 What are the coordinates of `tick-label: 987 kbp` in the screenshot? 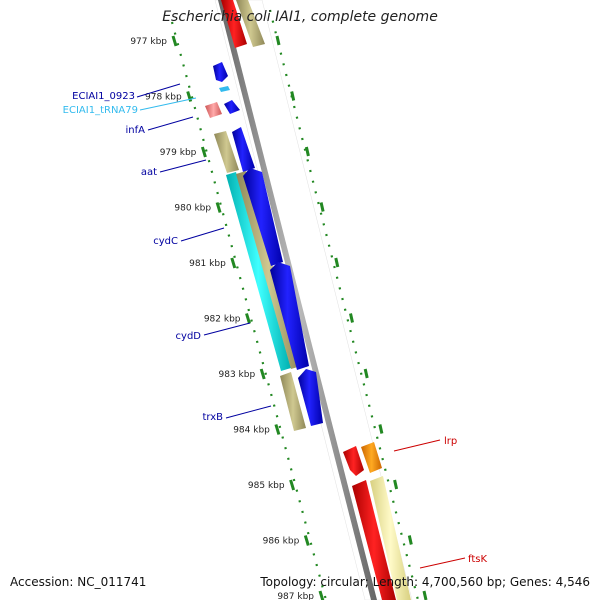 It's located at (295, 596).